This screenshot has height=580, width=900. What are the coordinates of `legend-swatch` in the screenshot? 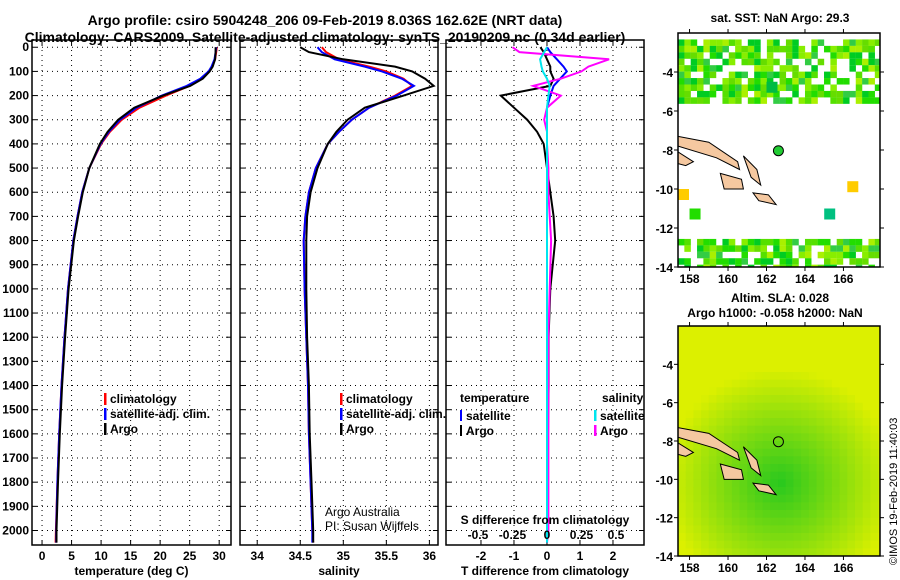 It's located at (595, 430).